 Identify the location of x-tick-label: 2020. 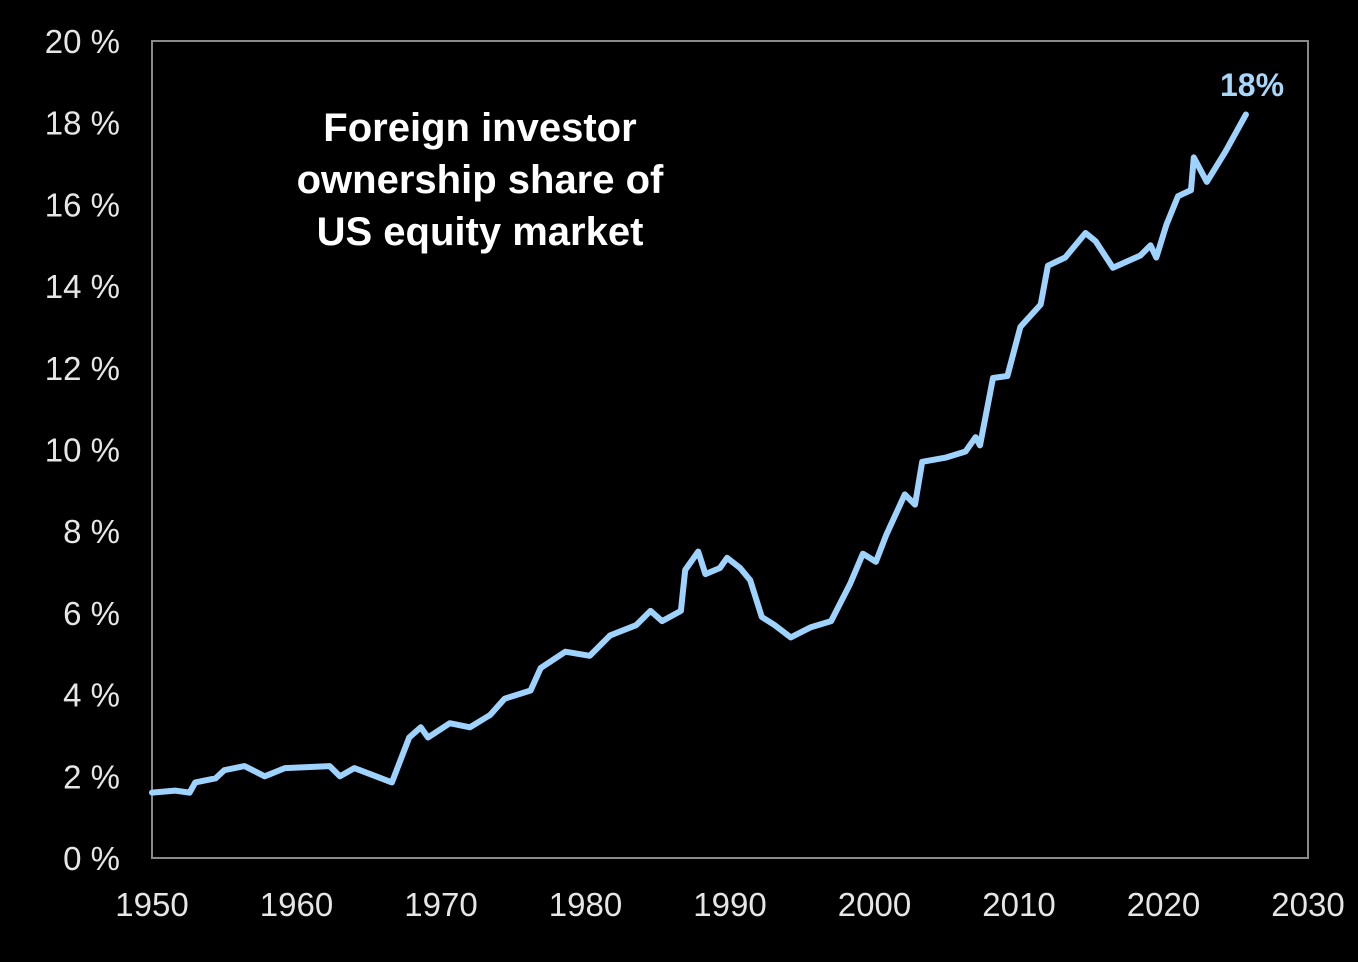
(1163, 904).